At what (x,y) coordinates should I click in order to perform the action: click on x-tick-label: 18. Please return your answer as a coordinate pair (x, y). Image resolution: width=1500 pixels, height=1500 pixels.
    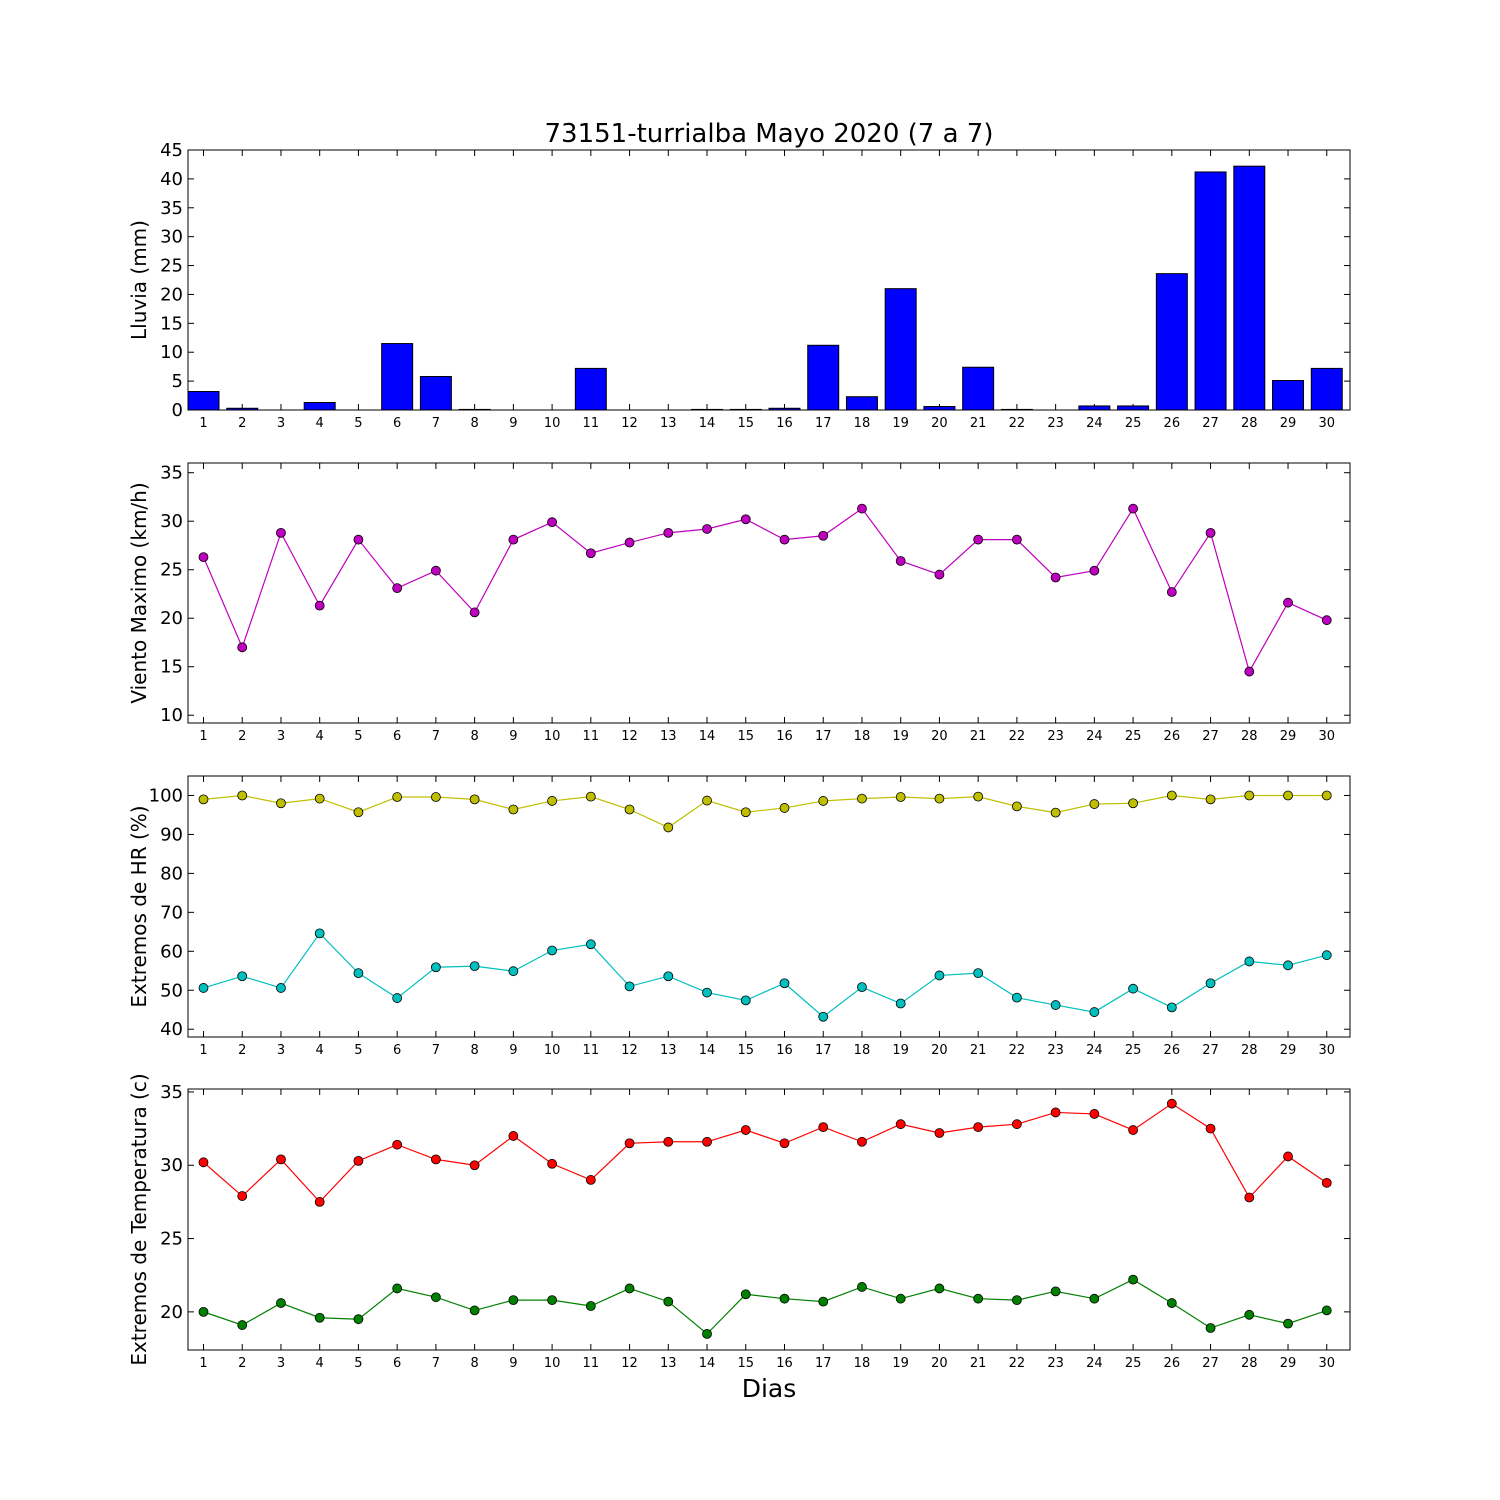
    Looking at the image, I should click on (862, 736).